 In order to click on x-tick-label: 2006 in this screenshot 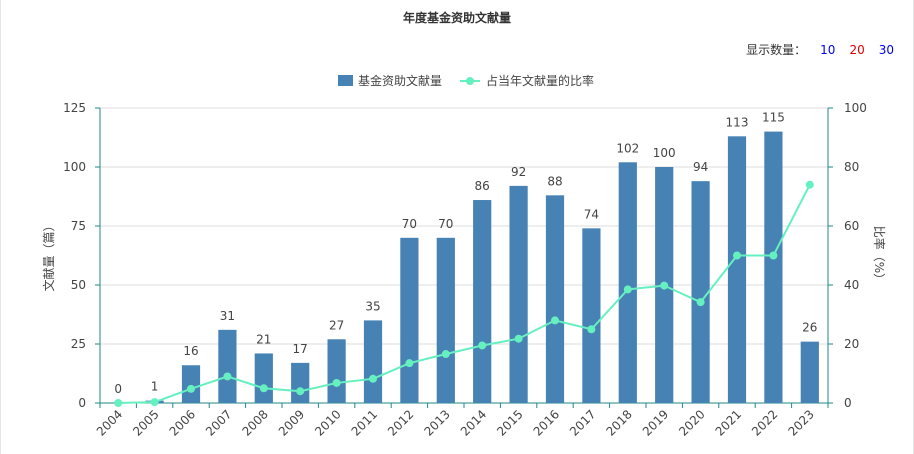, I will do `click(182, 422)`.